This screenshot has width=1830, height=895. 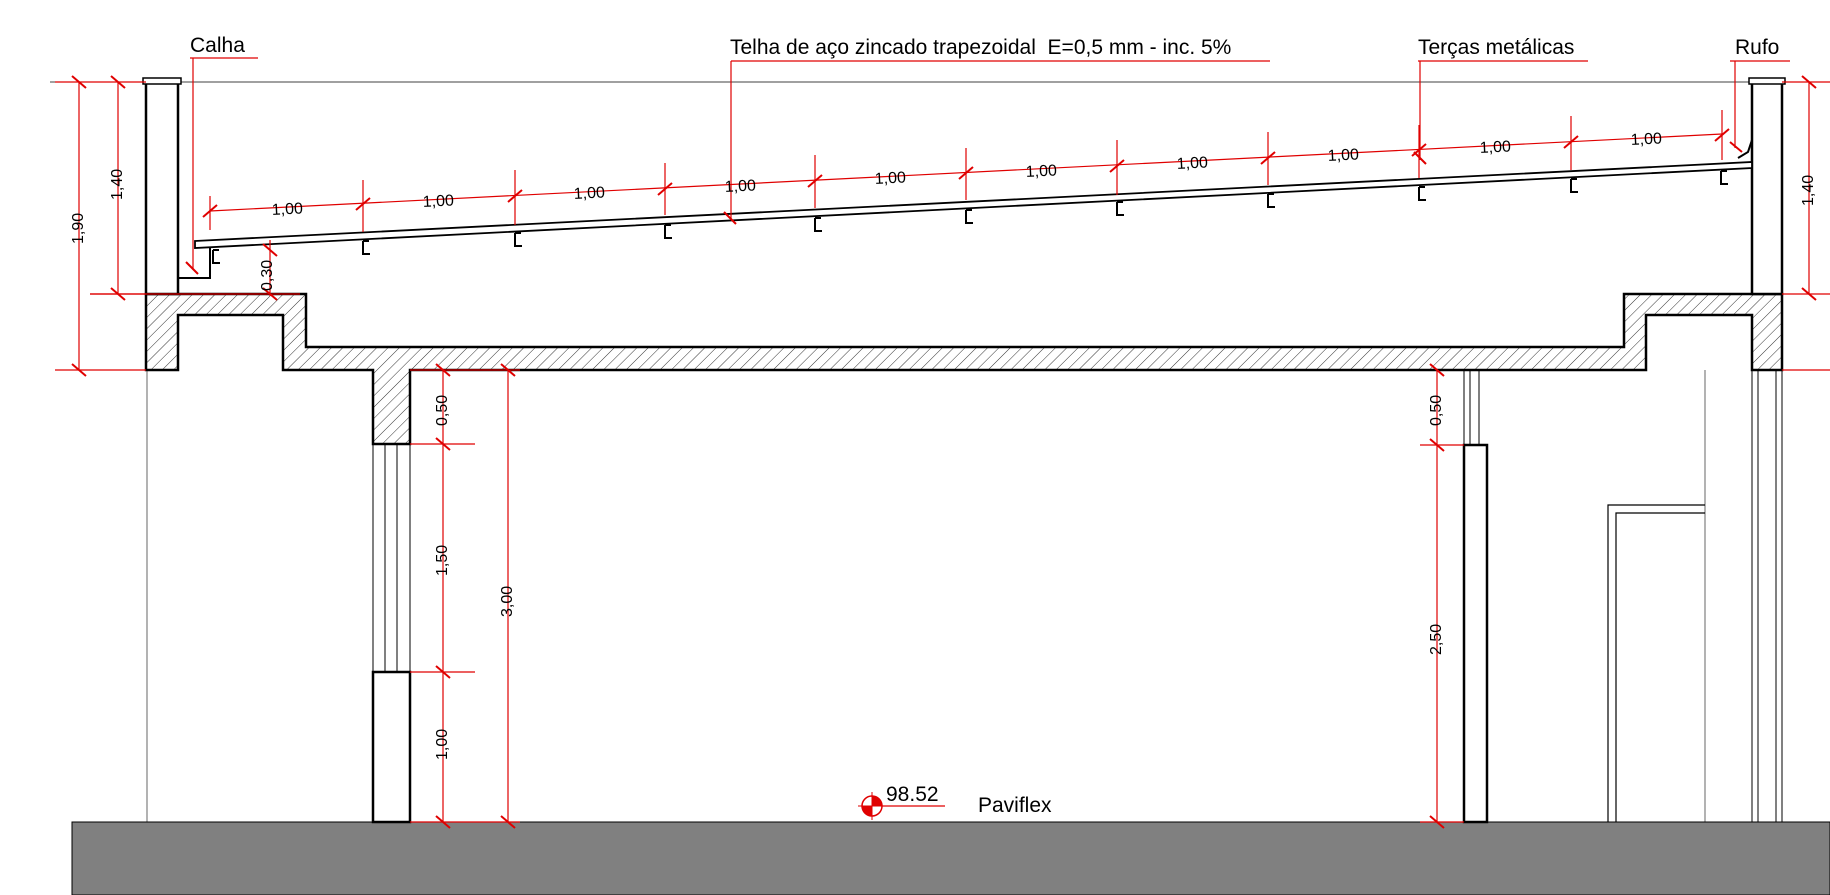 What do you see at coordinates (78, 228) in the screenshot?
I see `dim-left-total-height: 1,90` at bounding box center [78, 228].